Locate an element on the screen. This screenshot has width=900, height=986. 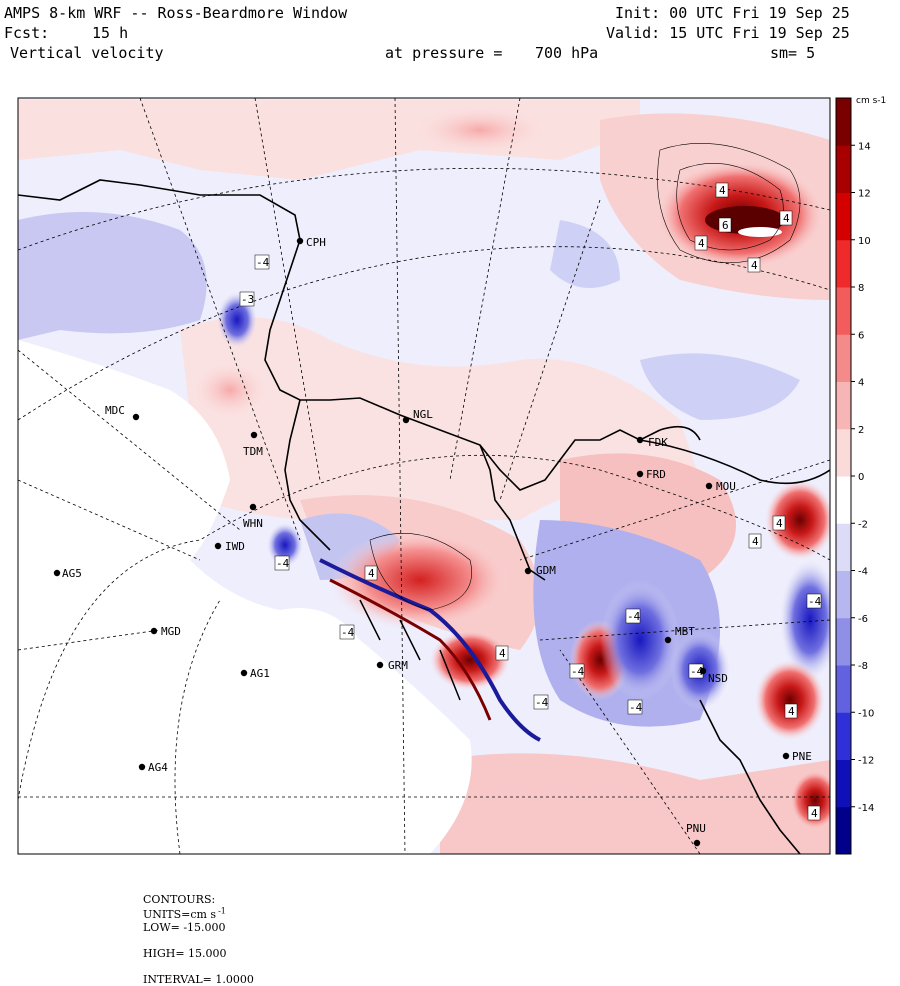
station-mou: MOU is located at coordinates (720, 486).